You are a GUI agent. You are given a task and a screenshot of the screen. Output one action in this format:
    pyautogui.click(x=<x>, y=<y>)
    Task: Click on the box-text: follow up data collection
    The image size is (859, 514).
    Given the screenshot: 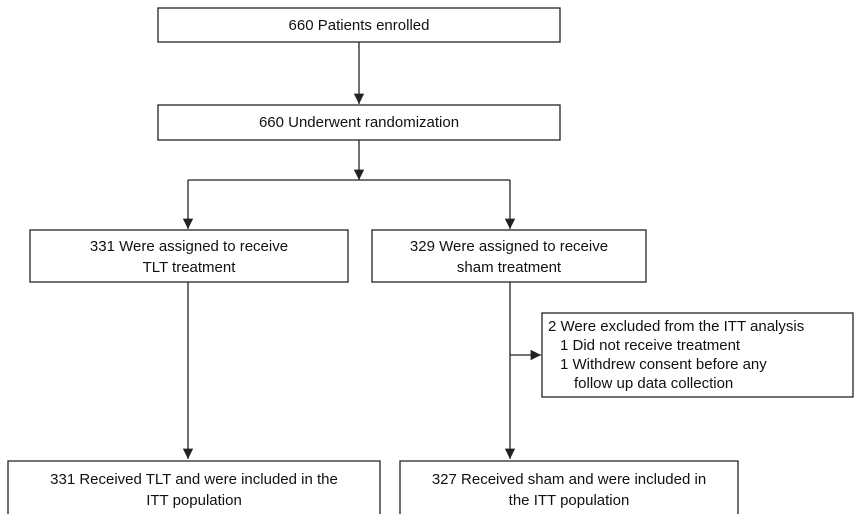 What is the action you would take?
    pyautogui.click(x=653, y=383)
    